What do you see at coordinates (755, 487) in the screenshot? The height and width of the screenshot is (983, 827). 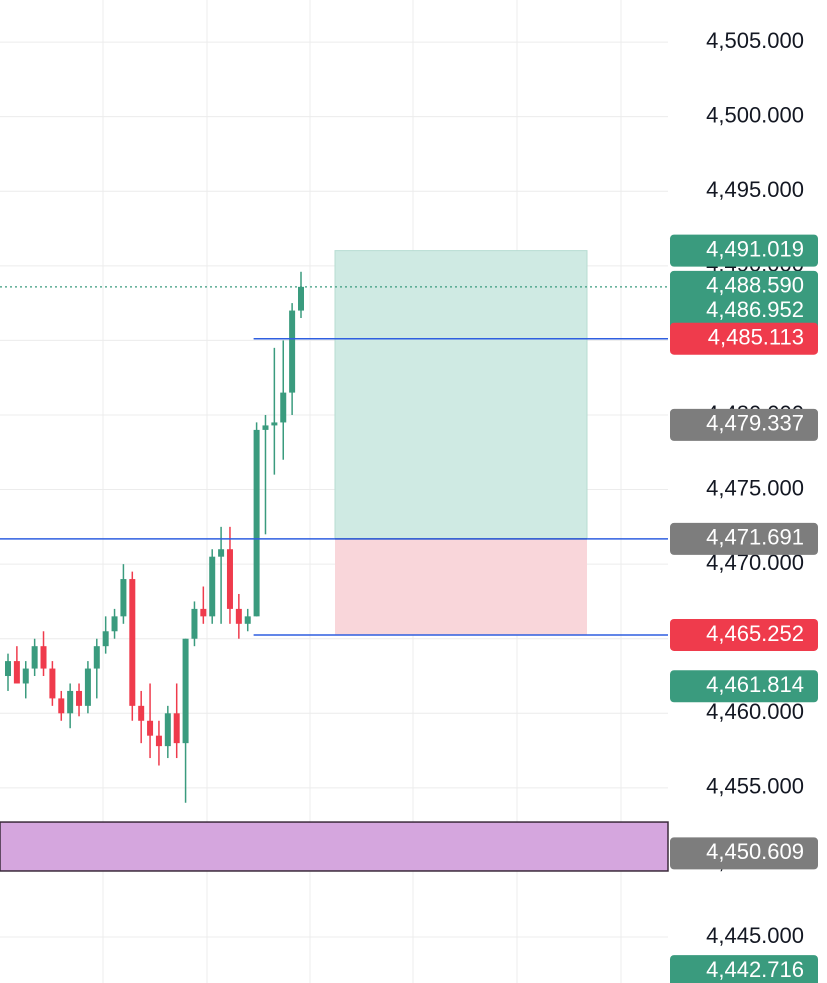 I see `y-tick-label: 4,475.000` at bounding box center [755, 487].